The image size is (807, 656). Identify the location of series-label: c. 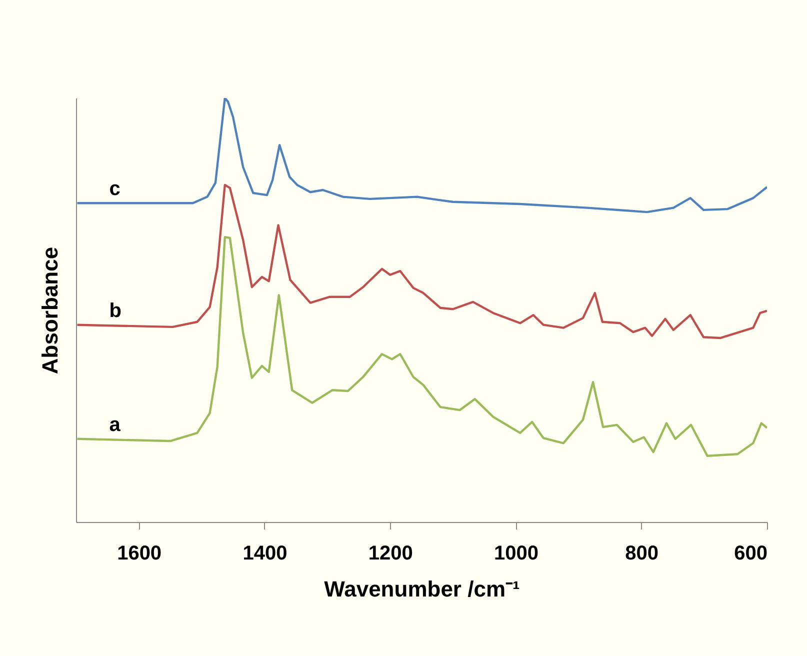
(114, 189).